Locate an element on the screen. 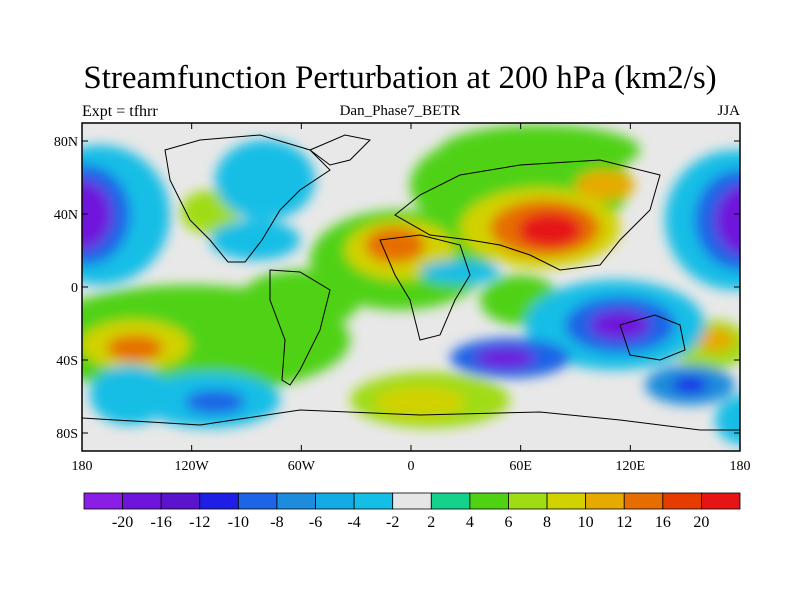  colorbar-label: -6 is located at coordinates (315, 522).